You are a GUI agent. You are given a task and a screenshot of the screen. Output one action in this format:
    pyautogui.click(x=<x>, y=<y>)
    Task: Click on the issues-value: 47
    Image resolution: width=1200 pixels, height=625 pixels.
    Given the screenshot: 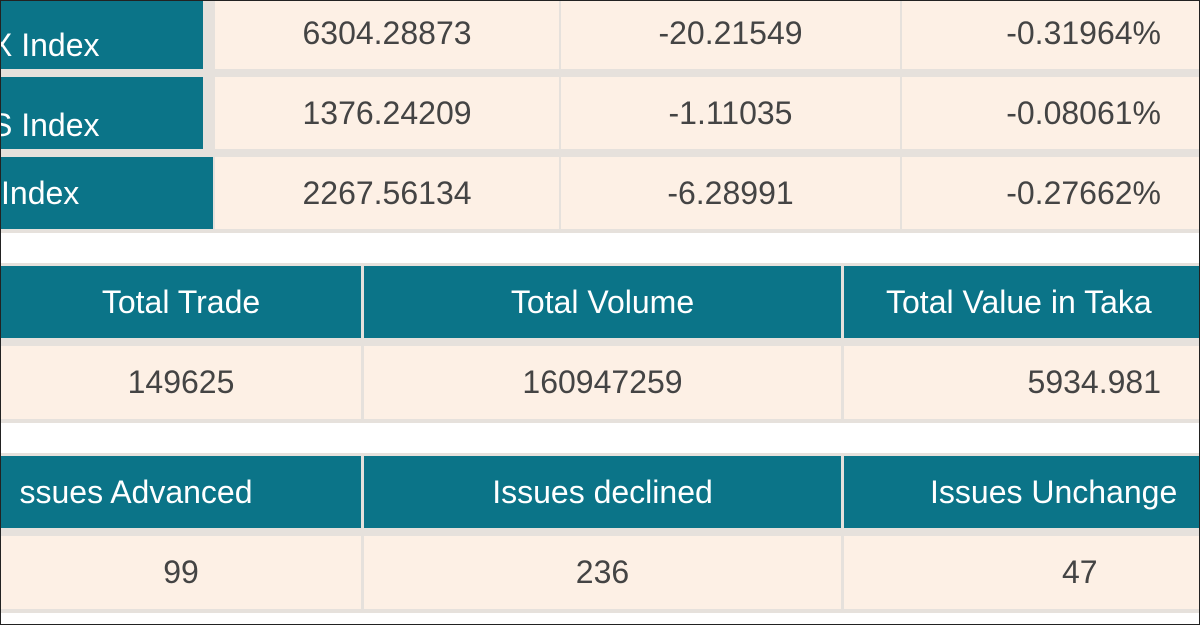 What is the action you would take?
    pyautogui.click(x=1021, y=572)
    